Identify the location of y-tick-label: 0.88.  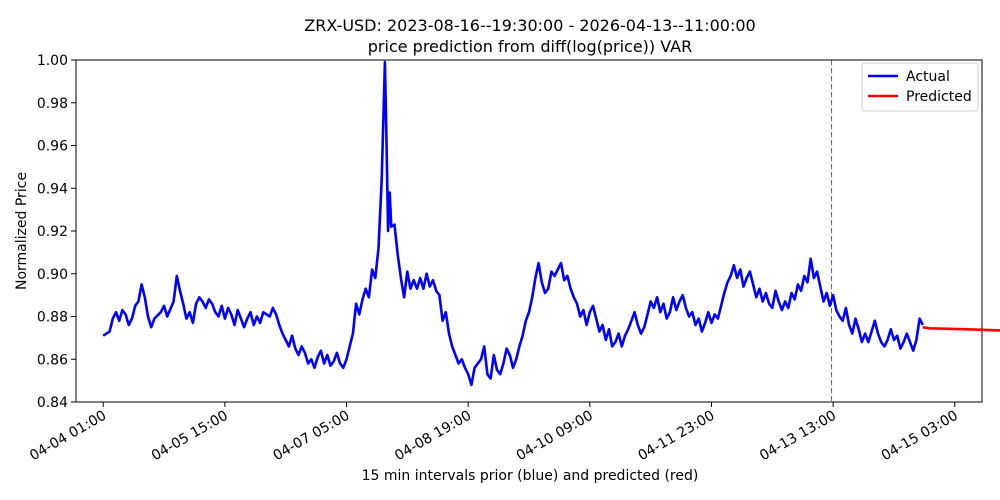
(52, 318).